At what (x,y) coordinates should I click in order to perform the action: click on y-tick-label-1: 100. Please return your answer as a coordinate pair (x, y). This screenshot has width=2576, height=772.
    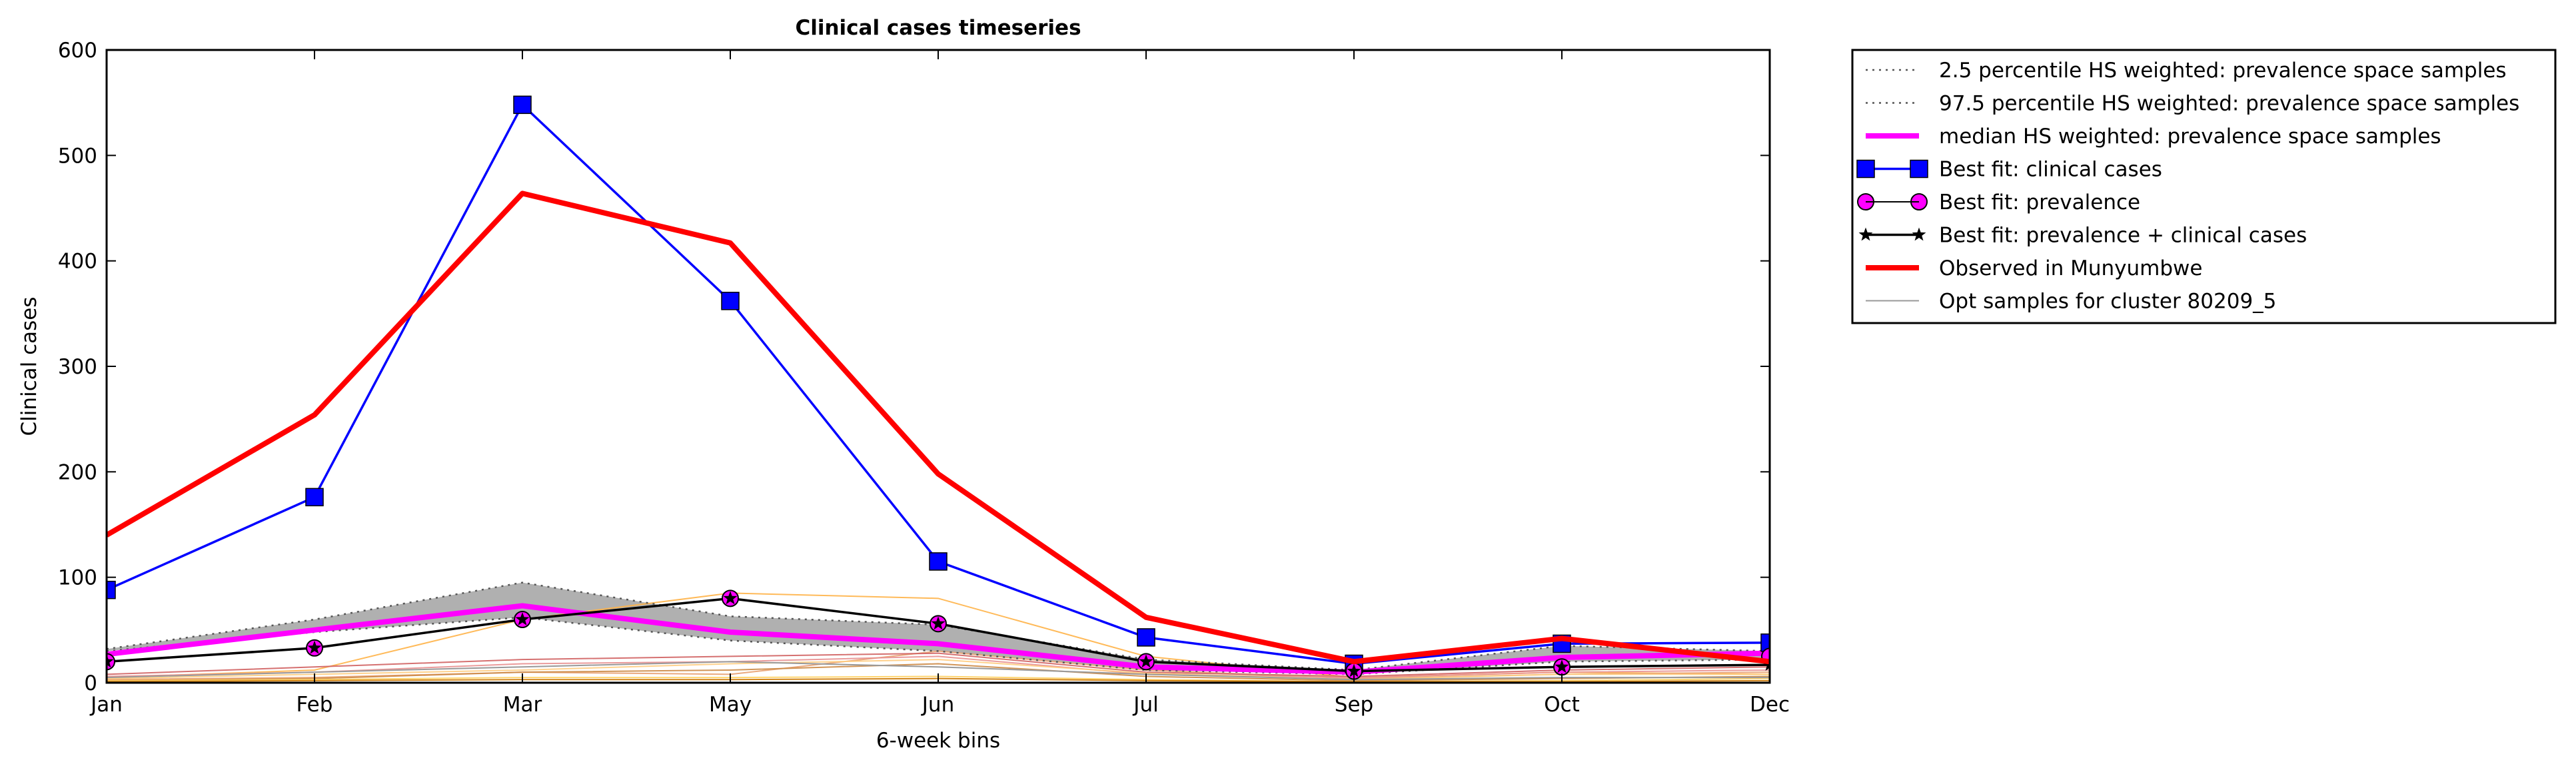
    Looking at the image, I should click on (77, 578).